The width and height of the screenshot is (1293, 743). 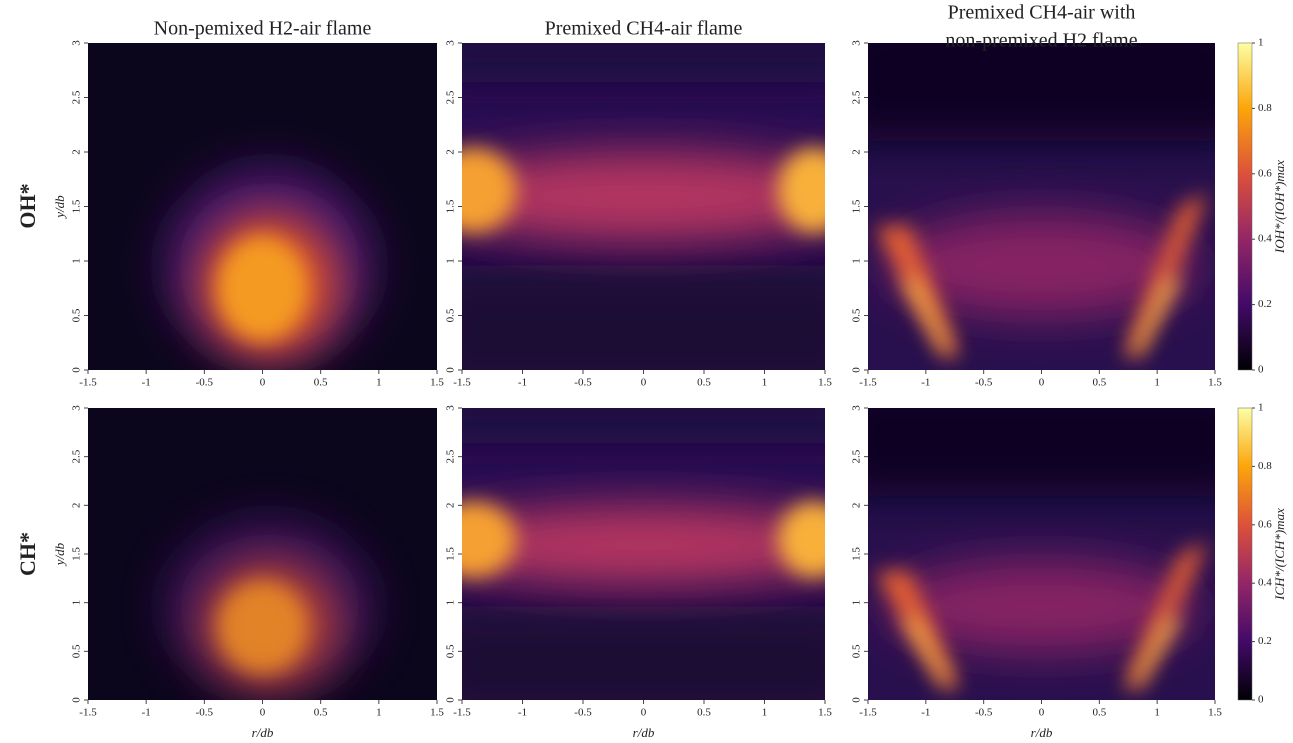 I want to click on colorbar-label: IOH*/(IOH*)max, so click(x=1279, y=207).